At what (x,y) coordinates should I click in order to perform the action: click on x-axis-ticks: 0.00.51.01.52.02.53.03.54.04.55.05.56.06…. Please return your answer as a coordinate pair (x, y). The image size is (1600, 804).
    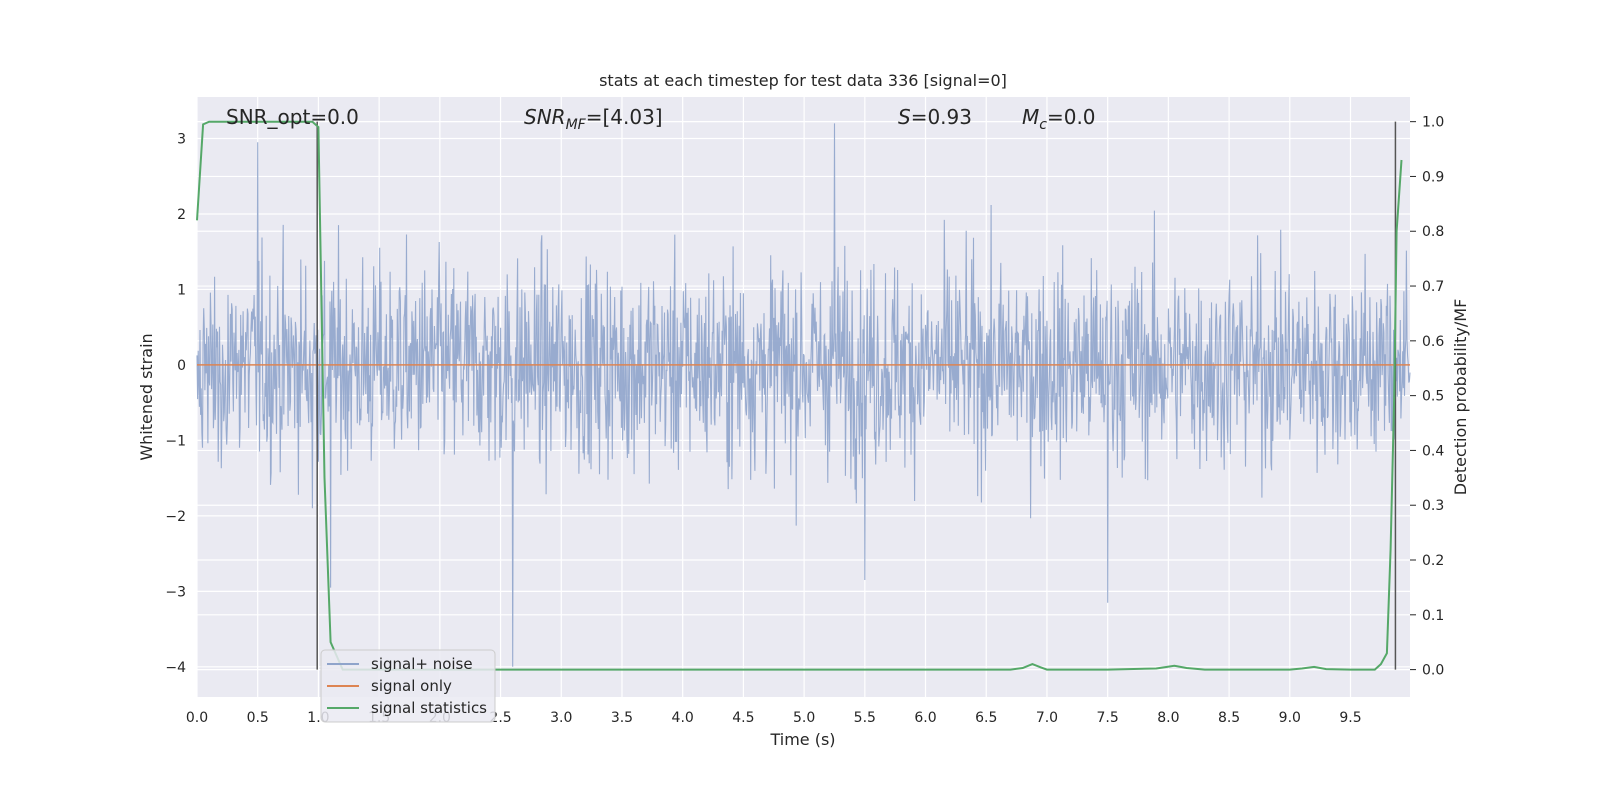
    Looking at the image, I should click on (774, 718).